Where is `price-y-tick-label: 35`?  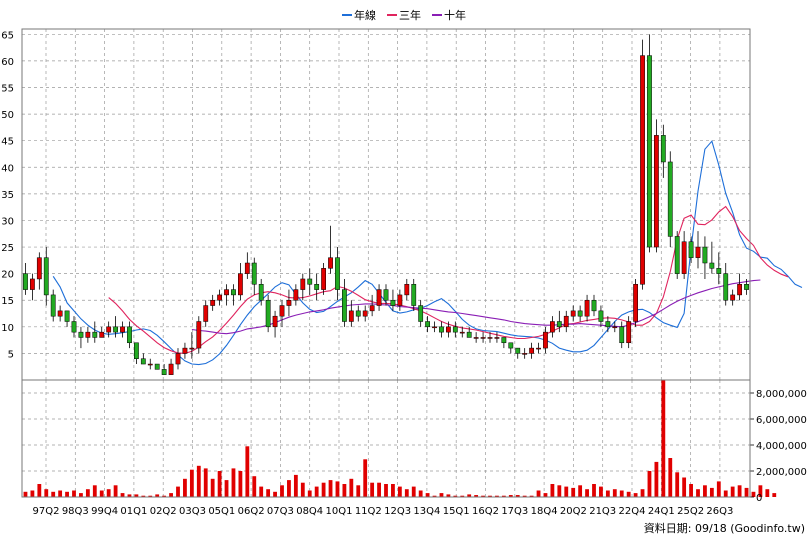
price-y-tick-label: 35 is located at coordinates (7, 195).